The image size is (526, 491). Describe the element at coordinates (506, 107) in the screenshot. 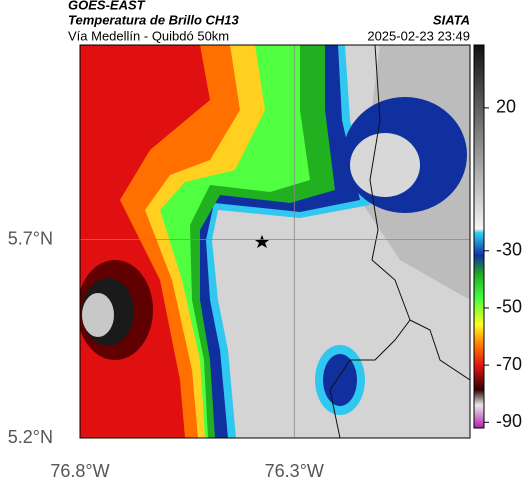

I see `colorbar-tick-label: 20` at that location.